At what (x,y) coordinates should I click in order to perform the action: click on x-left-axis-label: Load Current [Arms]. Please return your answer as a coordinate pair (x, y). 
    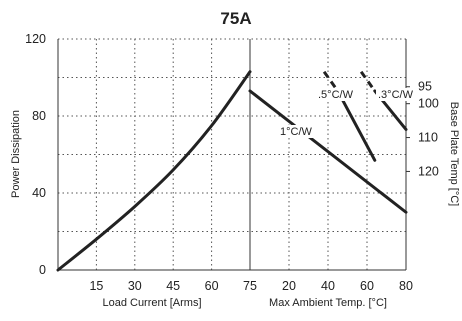
    Looking at the image, I should click on (151, 303).